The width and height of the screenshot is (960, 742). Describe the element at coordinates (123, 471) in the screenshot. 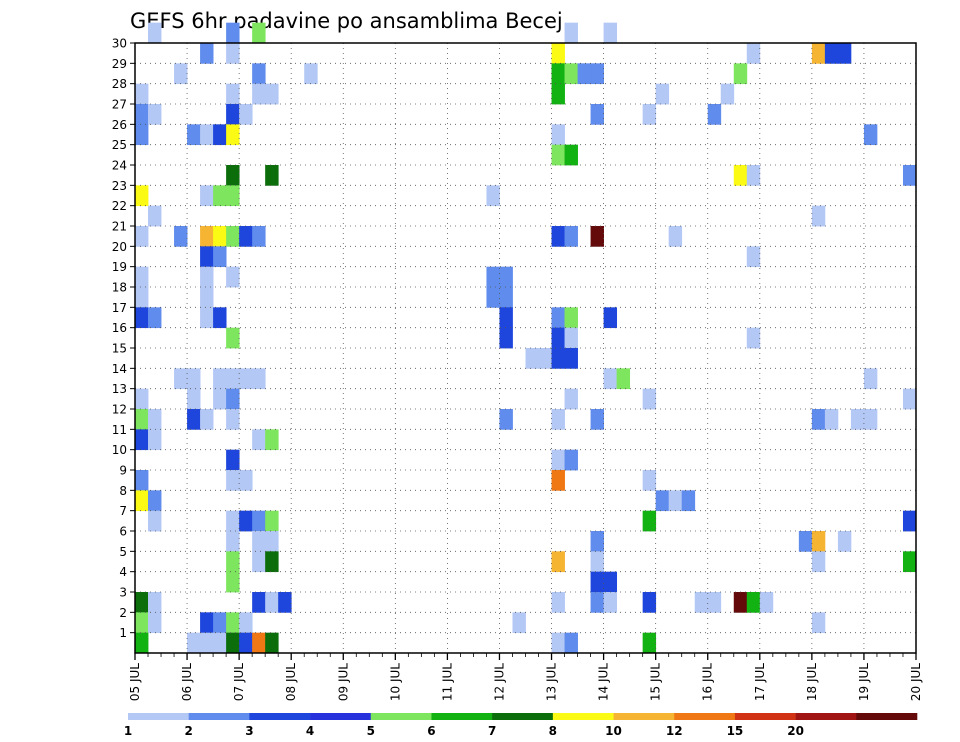

I see `y-tick-label: 9` at that location.